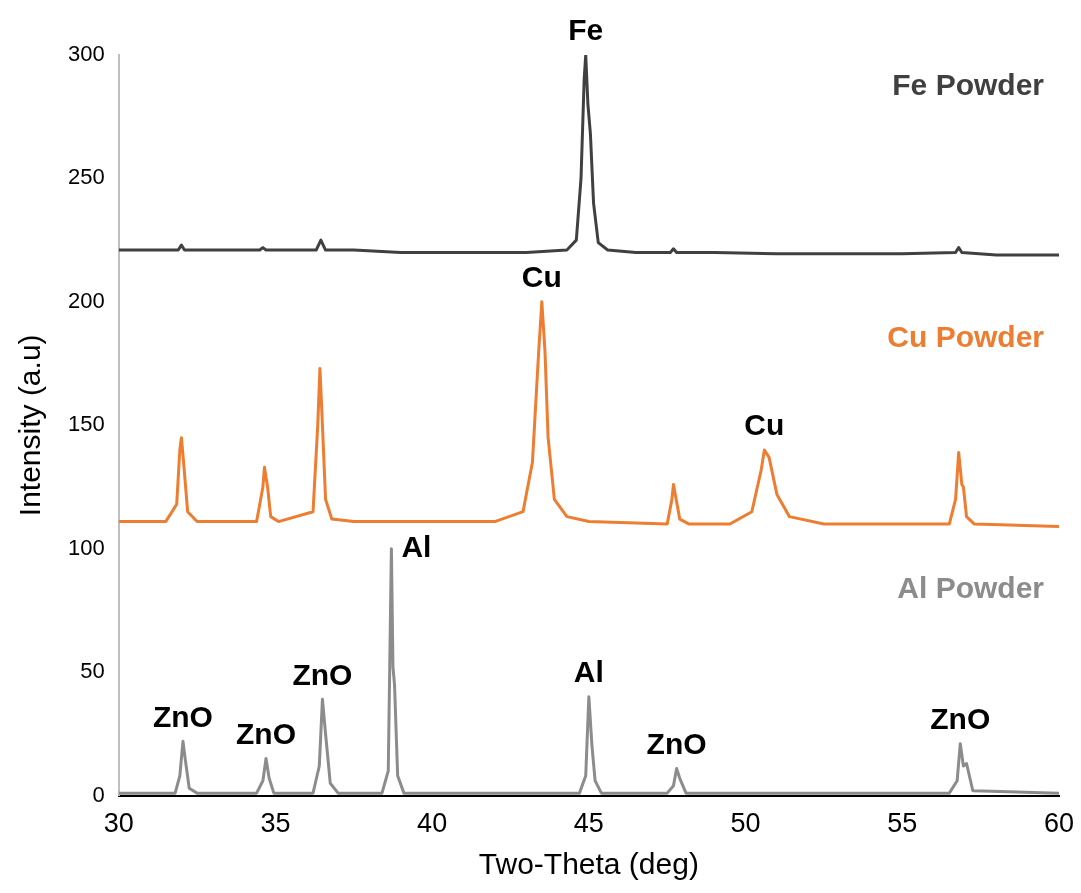 This screenshot has width=1081, height=893. I want to click on text: Fe Powder, so click(968, 84).